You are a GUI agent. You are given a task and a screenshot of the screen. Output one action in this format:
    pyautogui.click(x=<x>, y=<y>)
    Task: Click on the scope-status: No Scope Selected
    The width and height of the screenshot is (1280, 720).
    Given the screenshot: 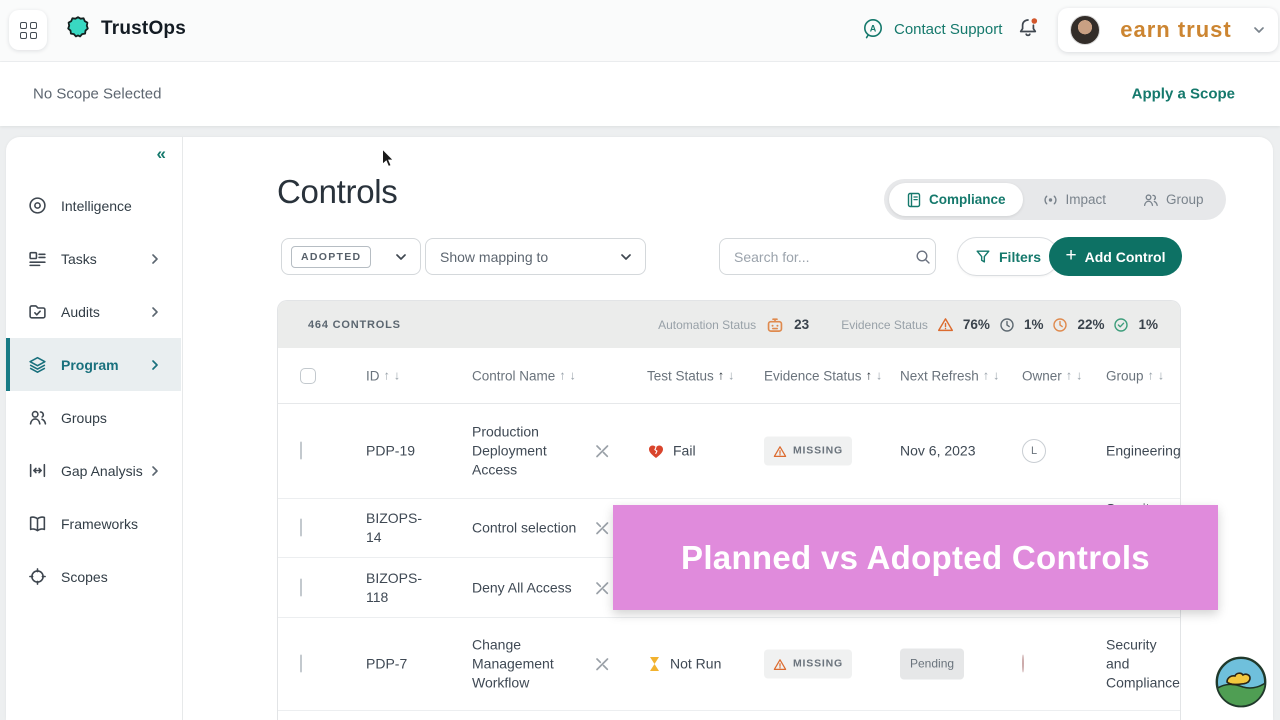 What is the action you would take?
    pyautogui.click(x=97, y=94)
    